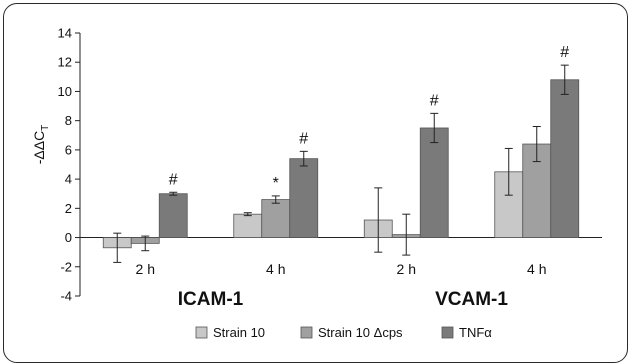 The image size is (633, 363). What do you see at coordinates (65, 91) in the screenshot?
I see `y-tick-label: 10` at bounding box center [65, 91].